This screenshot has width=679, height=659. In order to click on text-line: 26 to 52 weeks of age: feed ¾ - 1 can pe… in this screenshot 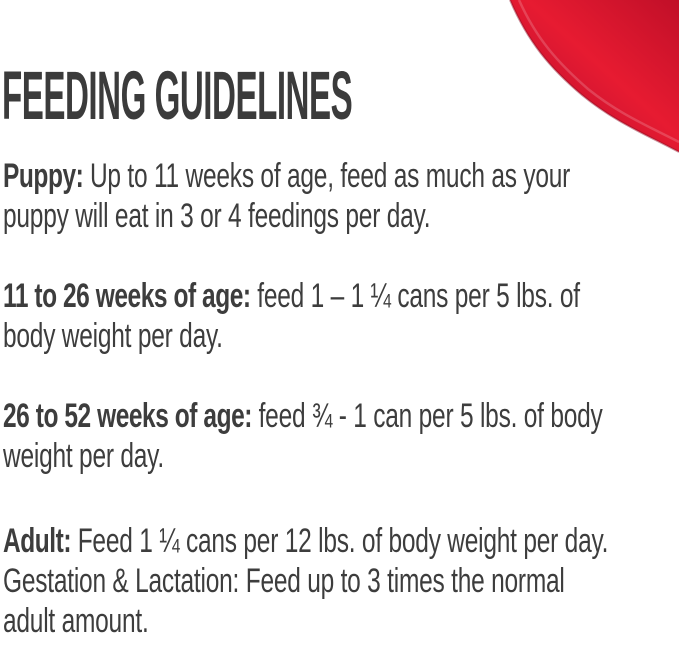, I will do `click(303, 416)`.